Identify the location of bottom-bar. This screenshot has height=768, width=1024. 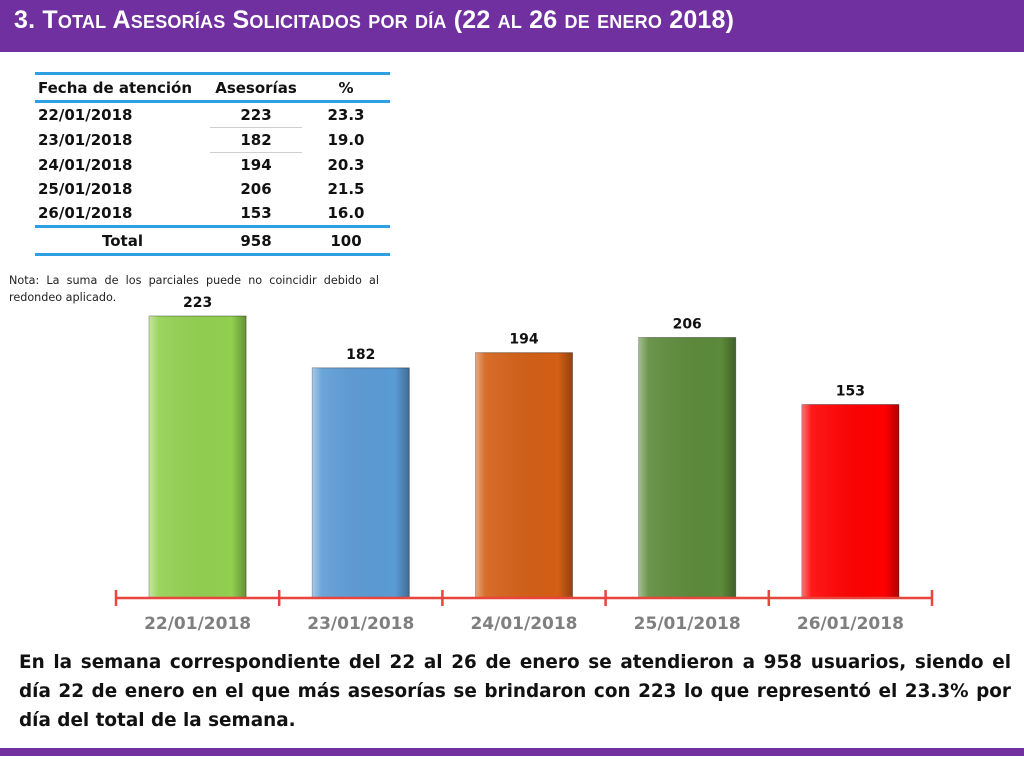
(512, 752).